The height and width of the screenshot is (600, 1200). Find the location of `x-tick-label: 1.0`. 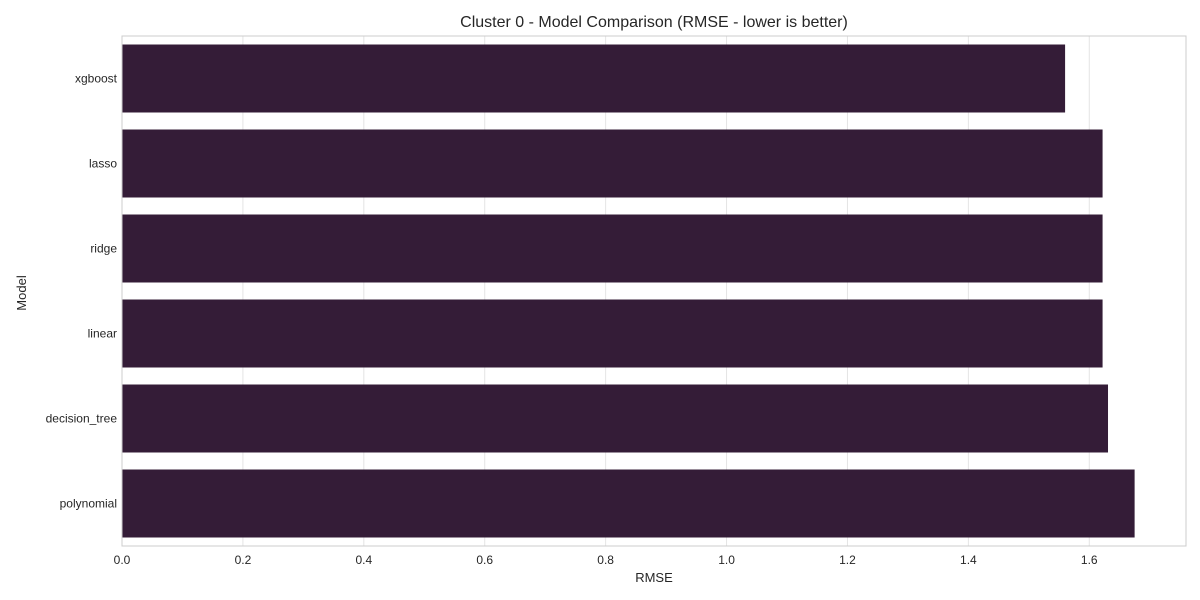

x-tick-label: 1.0 is located at coordinates (726, 560).